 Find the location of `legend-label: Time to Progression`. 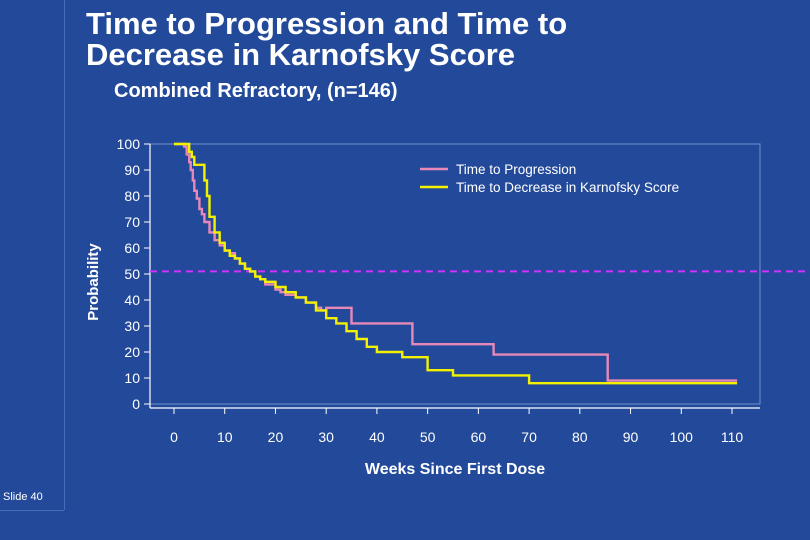

legend-label: Time to Progression is located at coordinates (516, 169).